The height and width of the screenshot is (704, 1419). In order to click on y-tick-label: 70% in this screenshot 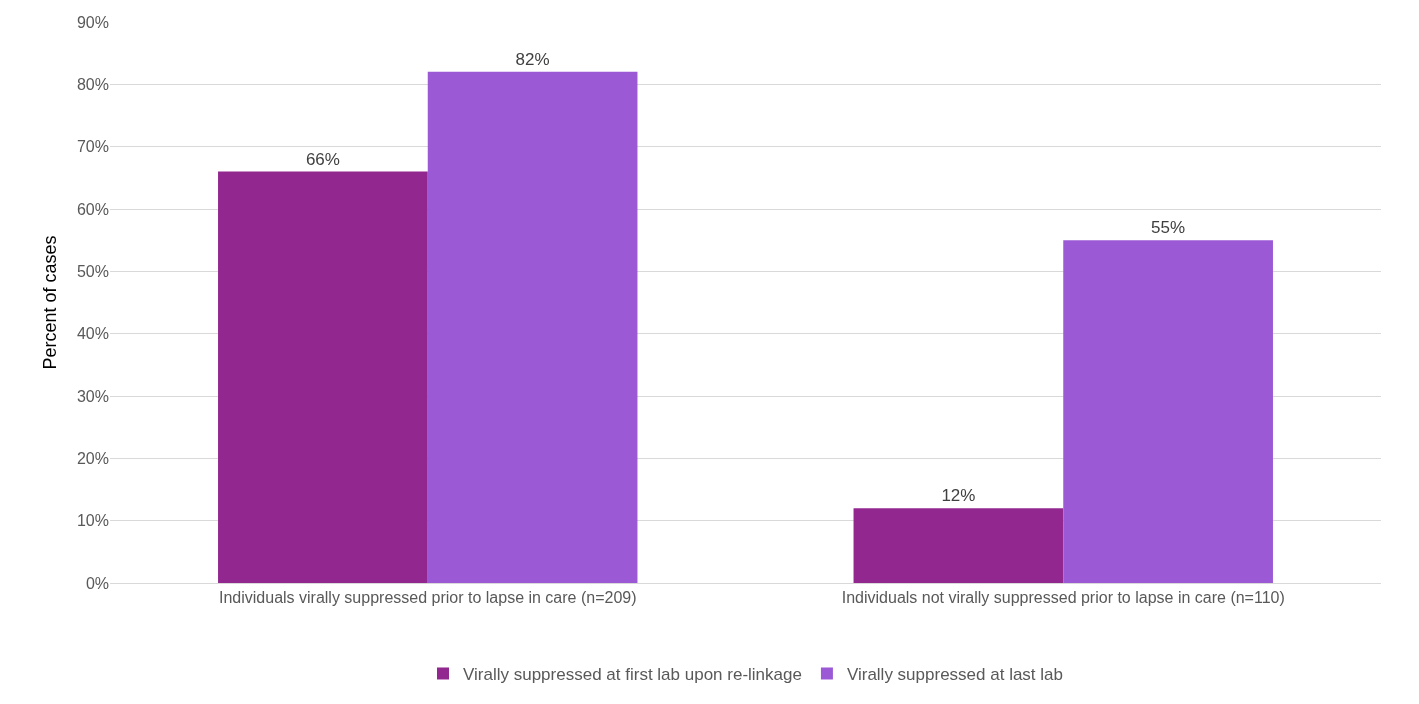, I will do `click(92, 147)`.